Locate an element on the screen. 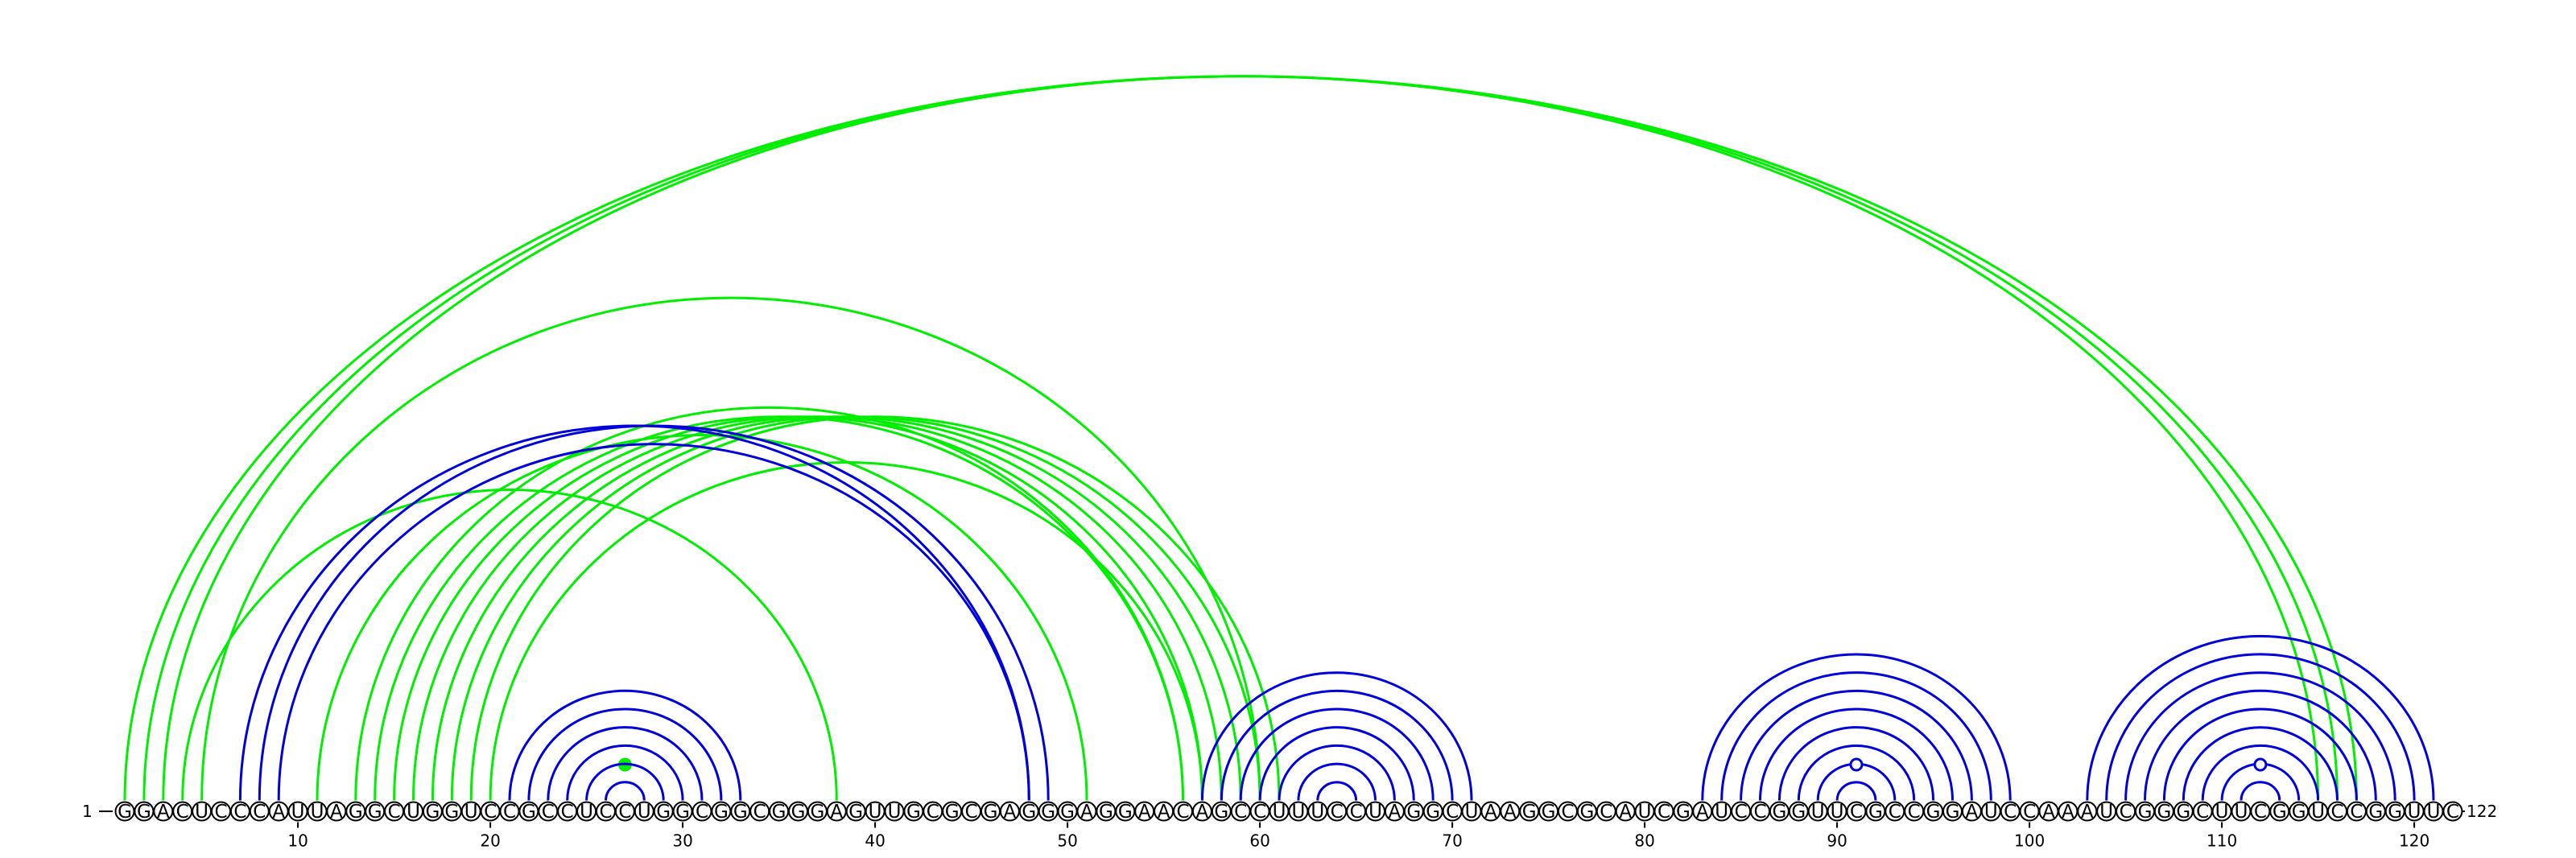 This screenshot has height=858, width=2576. nucleotide-circle is located at coordinates (2452, 812).